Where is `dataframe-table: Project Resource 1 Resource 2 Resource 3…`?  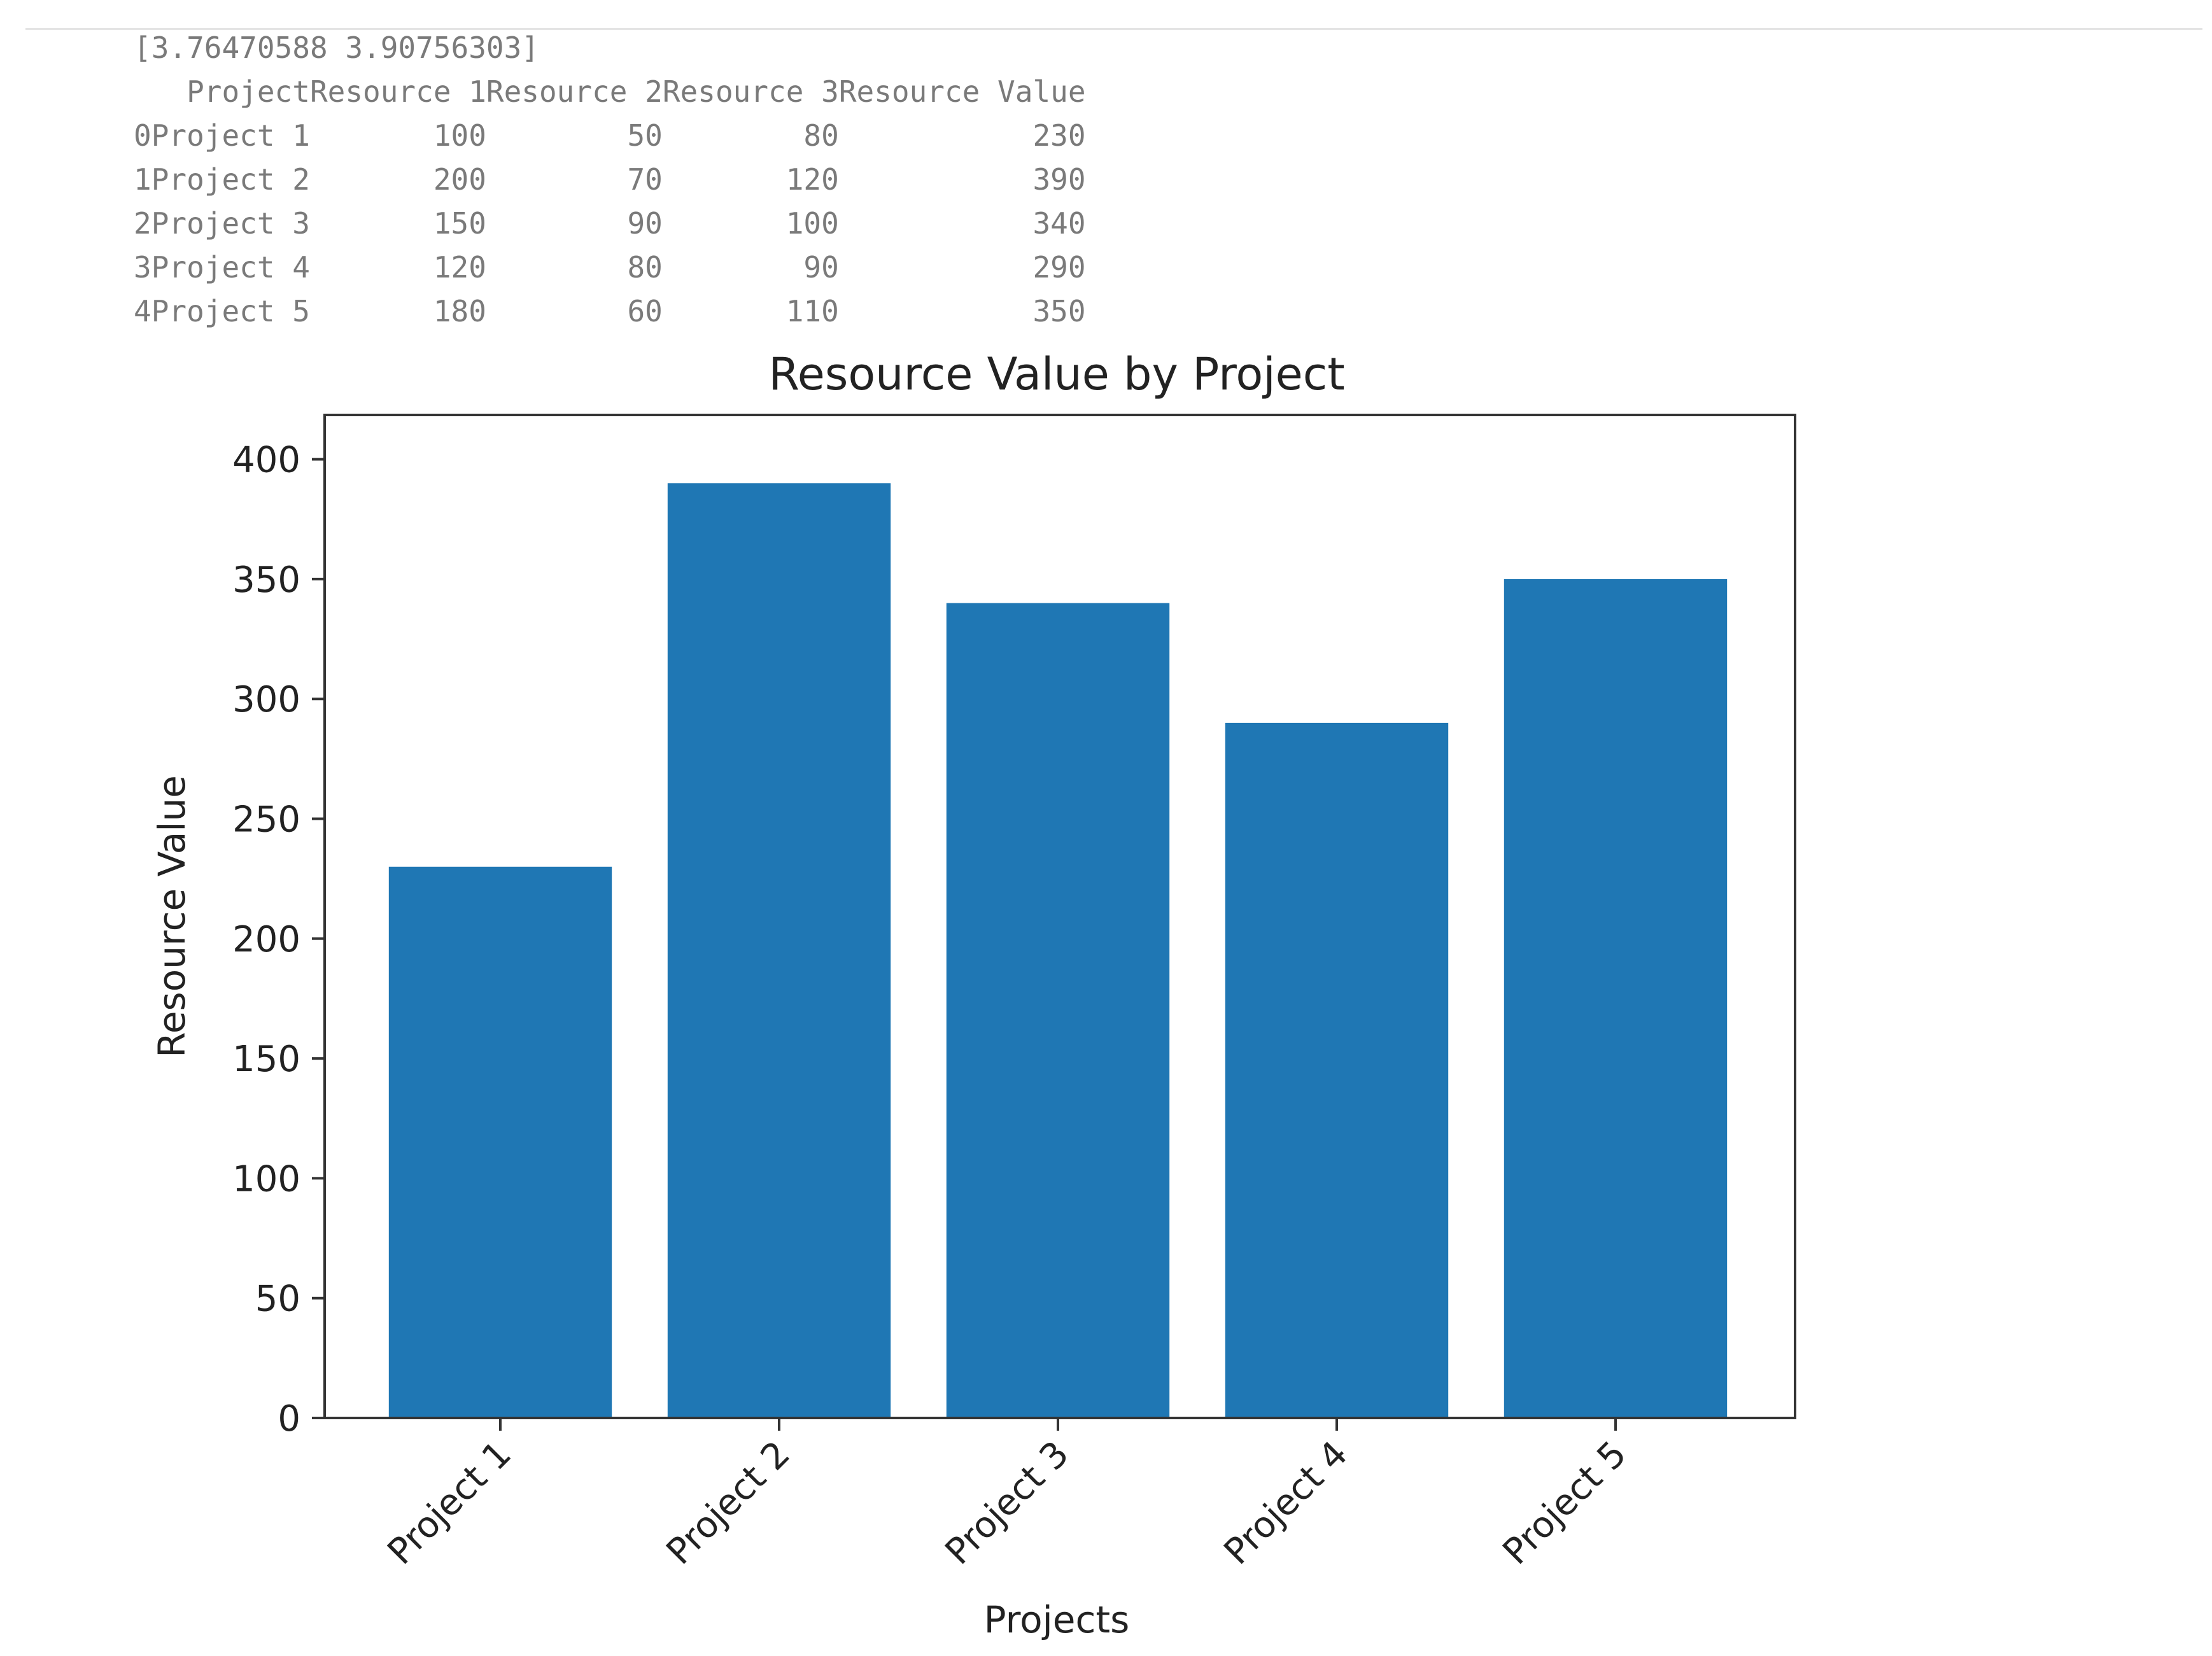
dataframe-table: Project Resource 1 Resource 2 Resource 3… is located at coordinates (610, 201).